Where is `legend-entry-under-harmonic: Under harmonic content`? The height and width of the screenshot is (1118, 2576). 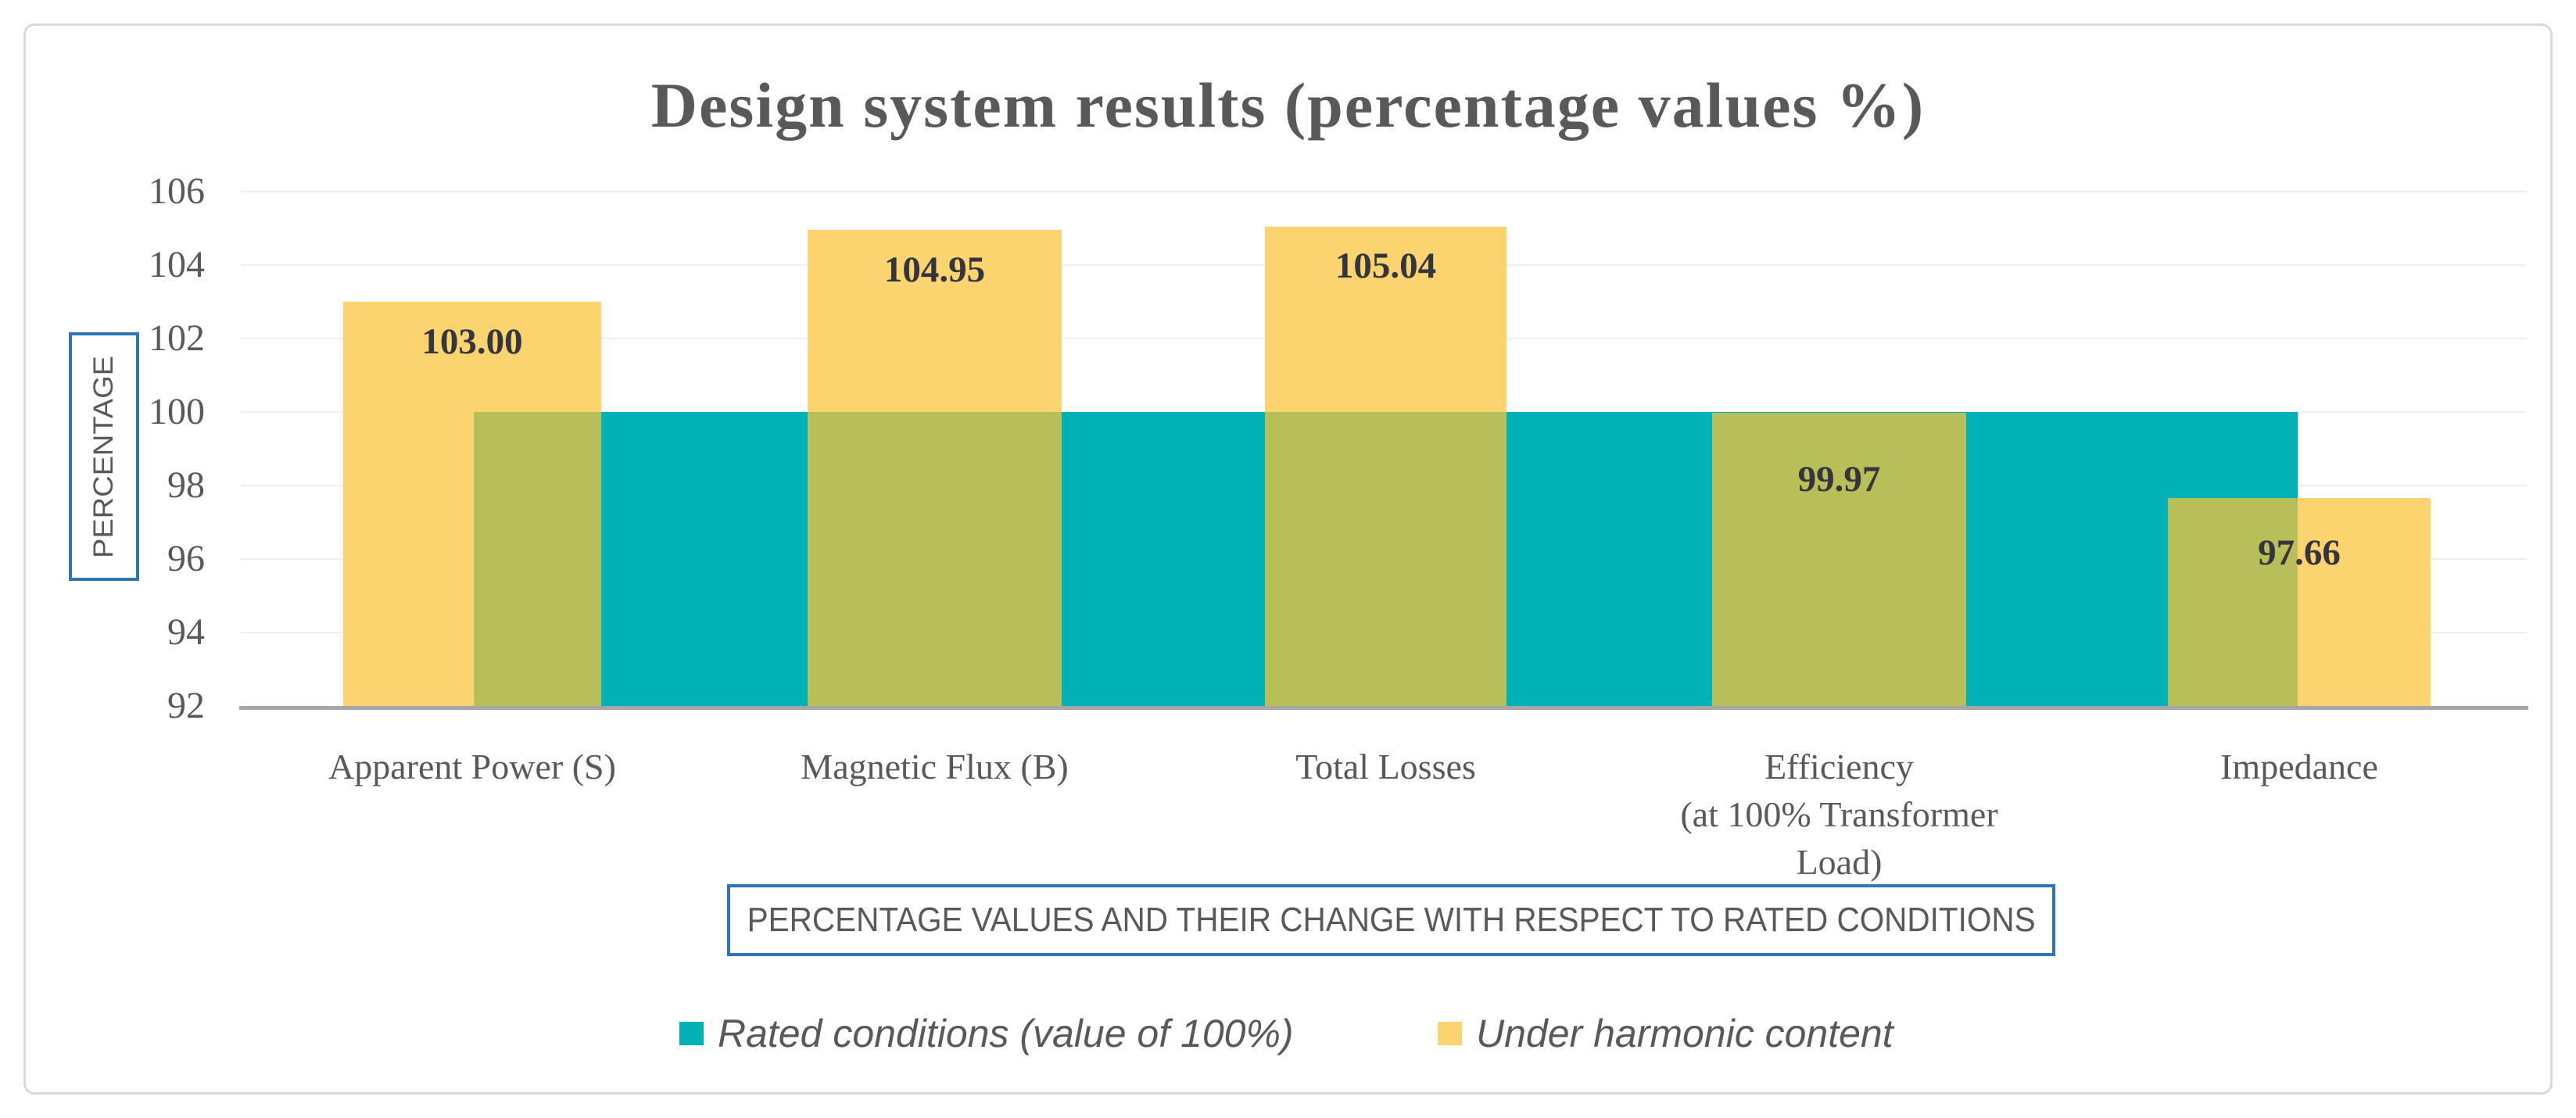
legend-entry-under-harmonic: Under harmonic content is located at coordinates (1665, 1034).